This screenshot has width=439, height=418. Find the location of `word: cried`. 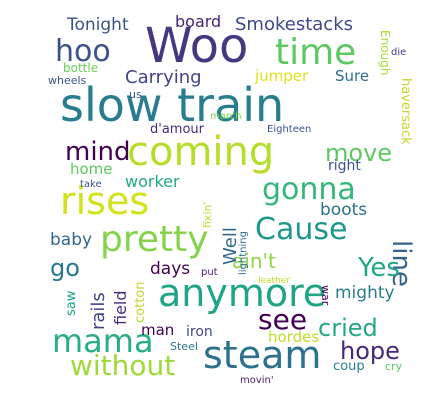

word: cried is located at coordinates (348, 328).